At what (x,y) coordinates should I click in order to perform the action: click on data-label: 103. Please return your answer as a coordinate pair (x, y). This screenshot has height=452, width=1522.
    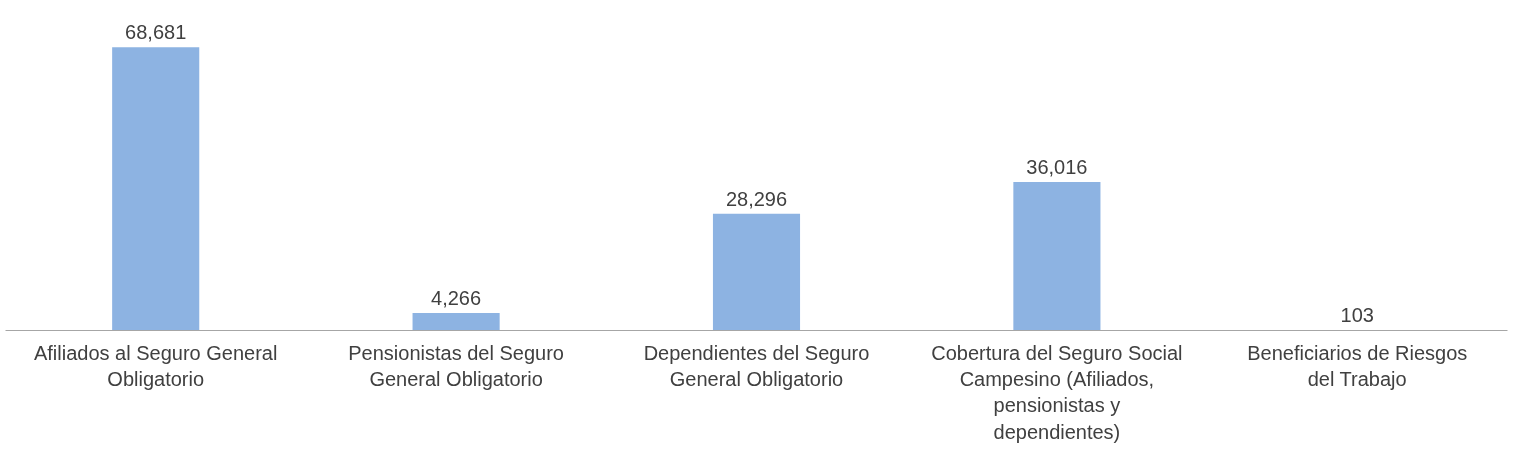
    Looking at the image, I should click on (1357, 315).